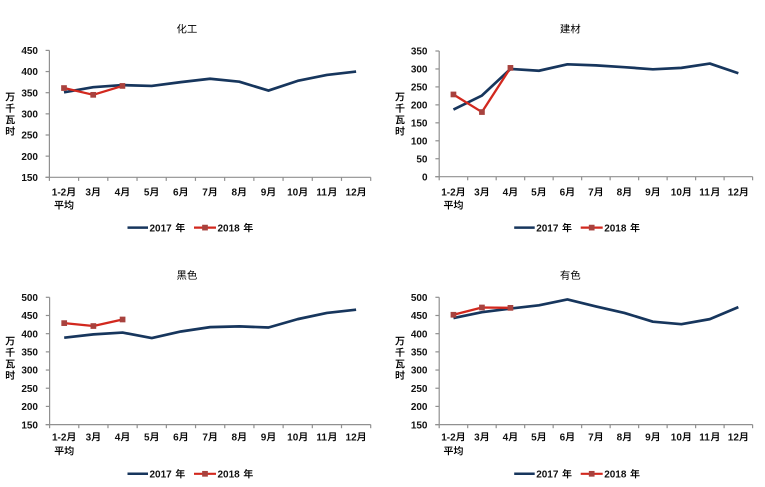 The height and width of the screenshot is (487, 765). I want to click on svg-text: 100, so click(419, 141).